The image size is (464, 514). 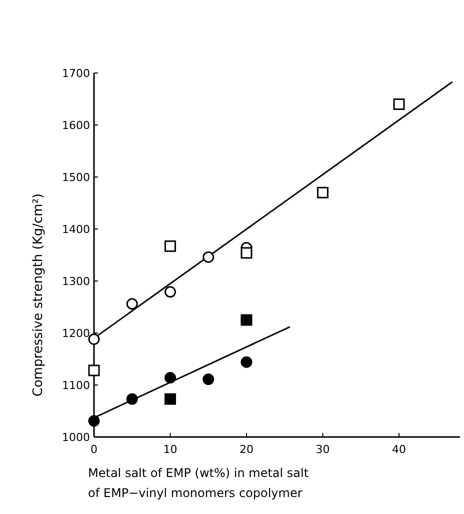 What do you see at coordinates (76, 281) in the screenshot?
I see `y-tick-label: 1300` at bounding box center [76, 281].